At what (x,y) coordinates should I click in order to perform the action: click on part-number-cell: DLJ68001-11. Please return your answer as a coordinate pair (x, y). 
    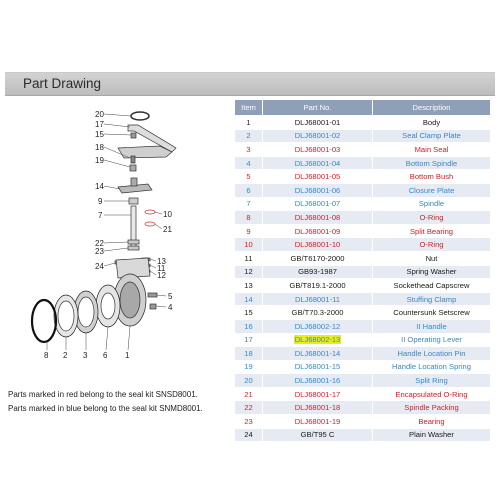
    Looking at the image, I should click on (317, 299).